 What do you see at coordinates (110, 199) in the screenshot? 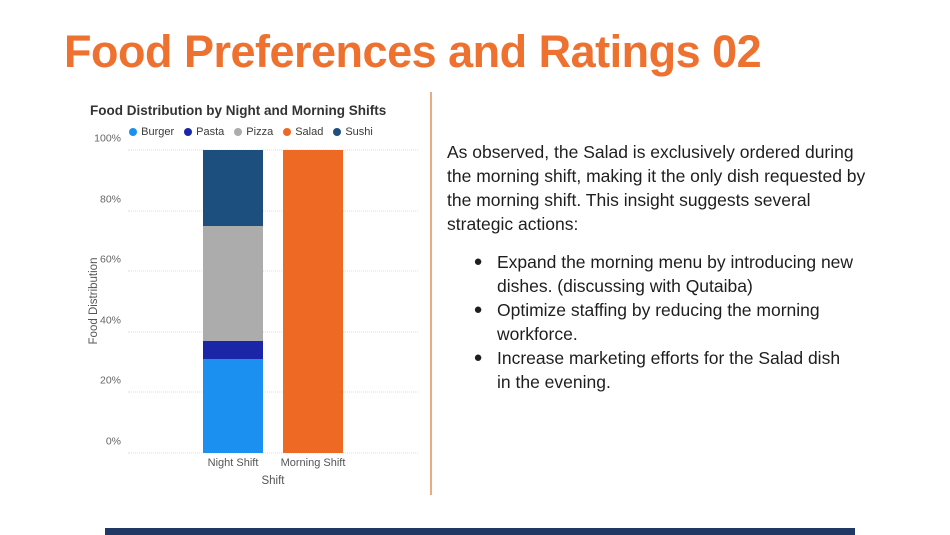
I see `y-tick-label: 80%` at bounding box center [110, 199].